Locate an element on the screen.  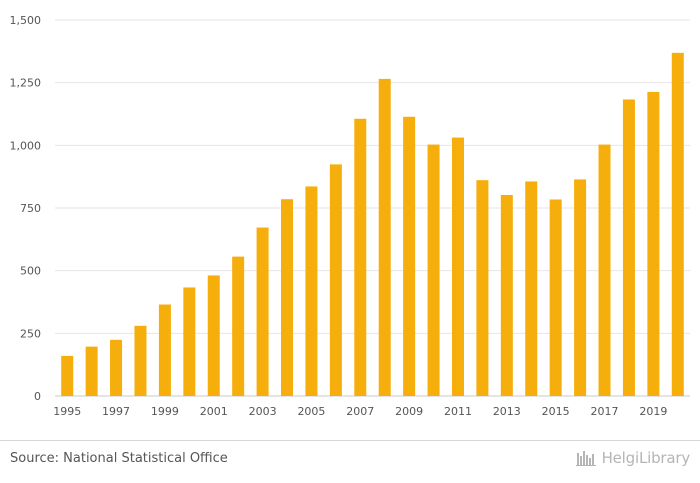
bar-2017: 2017: 1003 is located at coordinates (604, 270).